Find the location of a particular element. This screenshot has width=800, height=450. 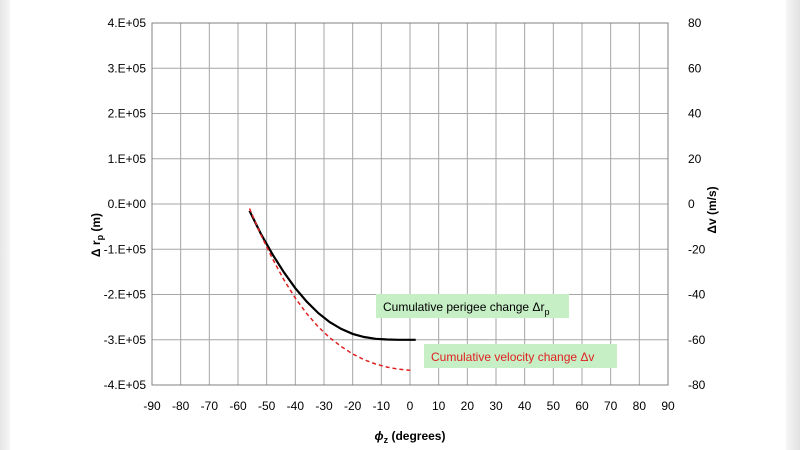

y-right-tick-label: -80 is located at coordinates (697, 385).